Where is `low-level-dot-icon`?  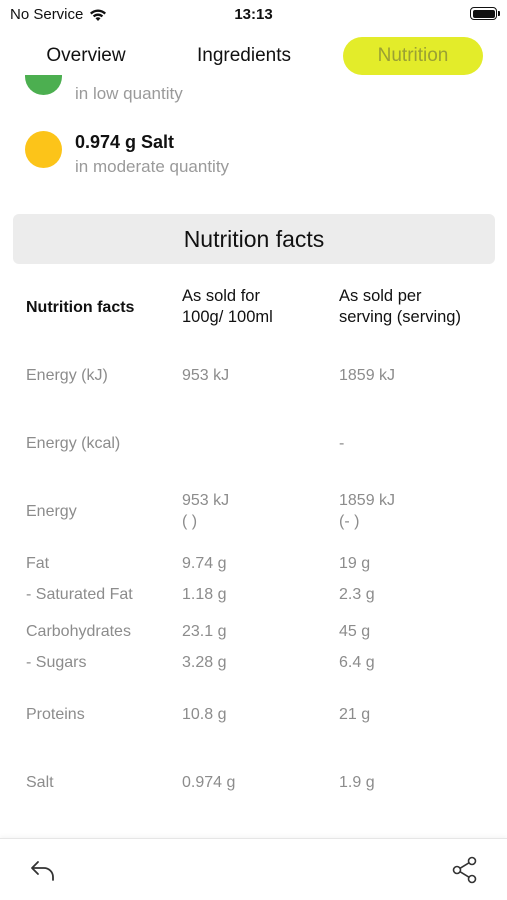
low-level-dot-icon is located at coordinates (43, 85).